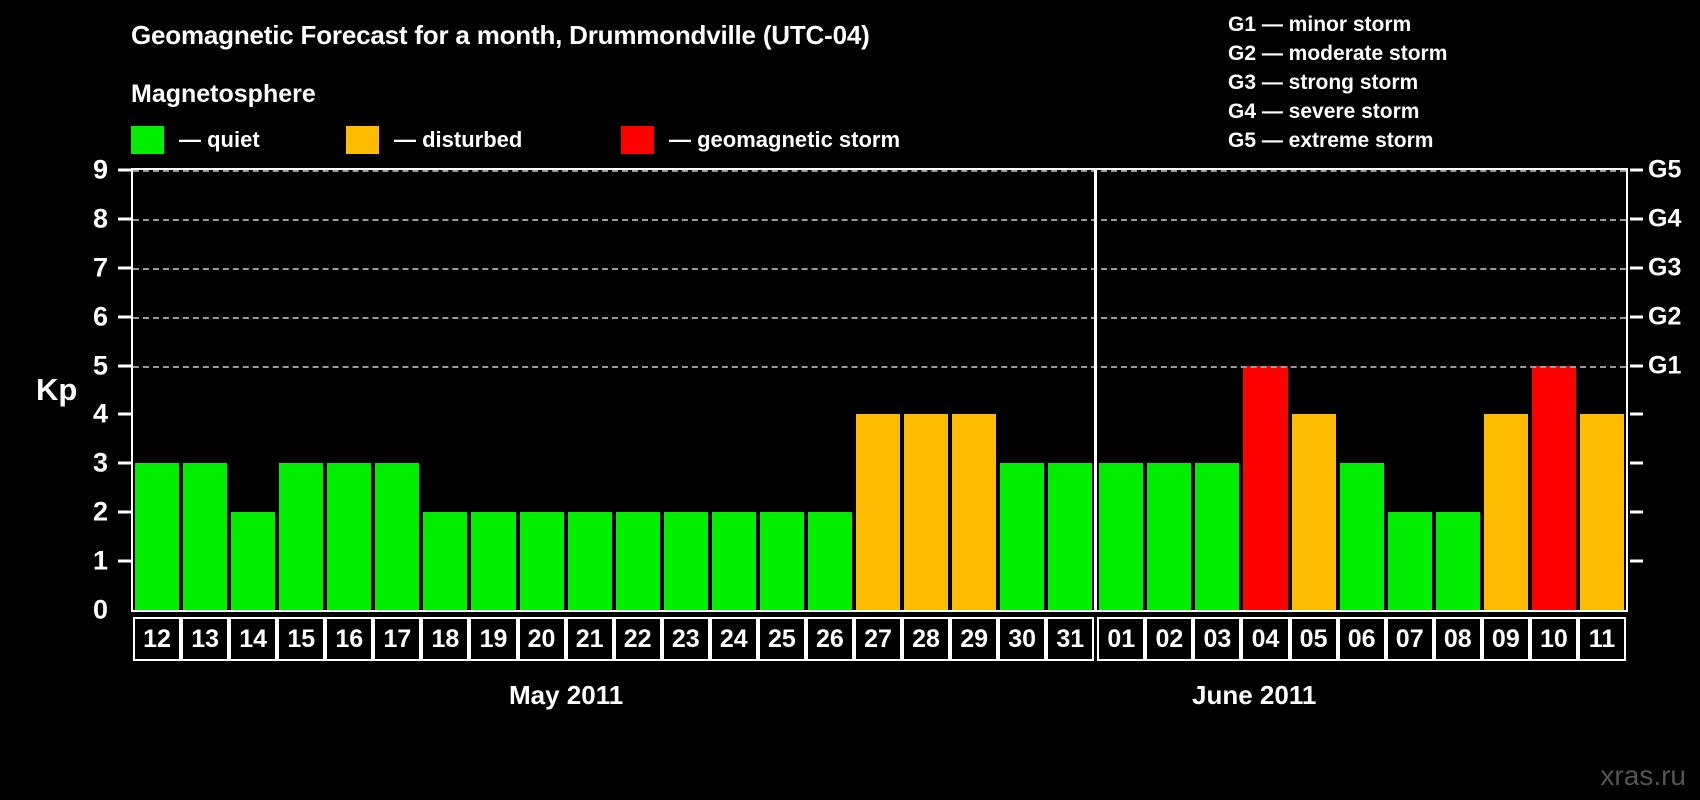 Image resolution: width=1700 pixels, height=800 pixels. I want to click on y-tick-label-4: 4, so click(100, 413).